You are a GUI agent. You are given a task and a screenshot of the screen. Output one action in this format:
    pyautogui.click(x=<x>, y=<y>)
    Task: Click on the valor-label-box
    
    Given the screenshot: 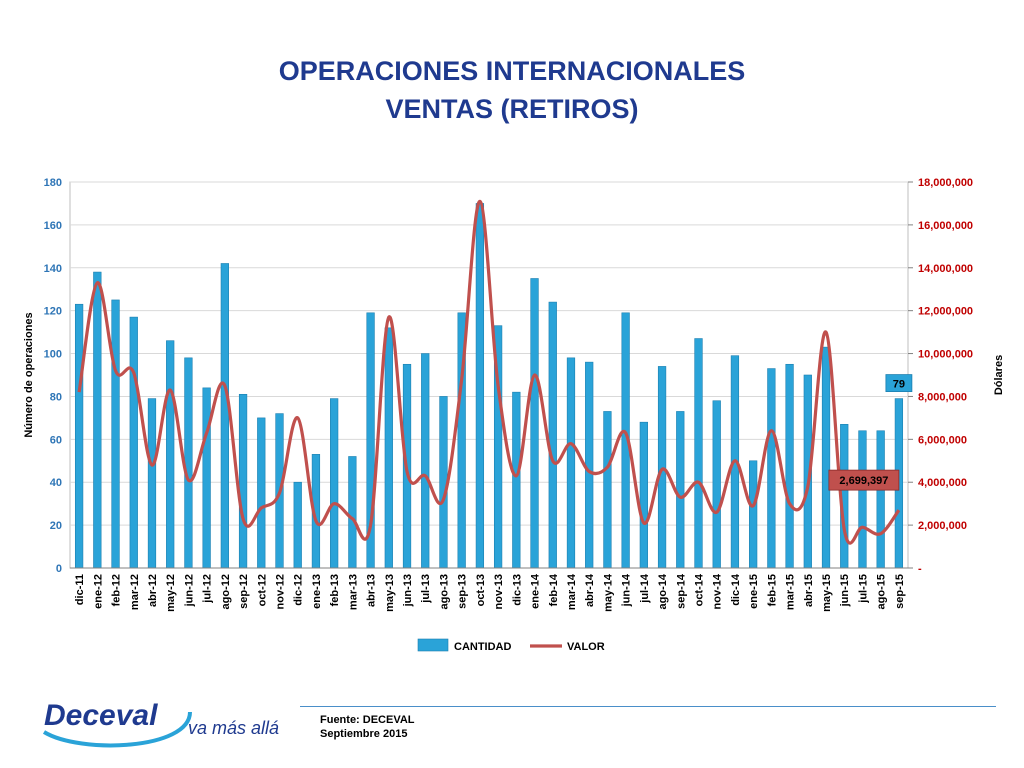 What is the action you would take?
    pyautogui.click(x=864, y=480)
    